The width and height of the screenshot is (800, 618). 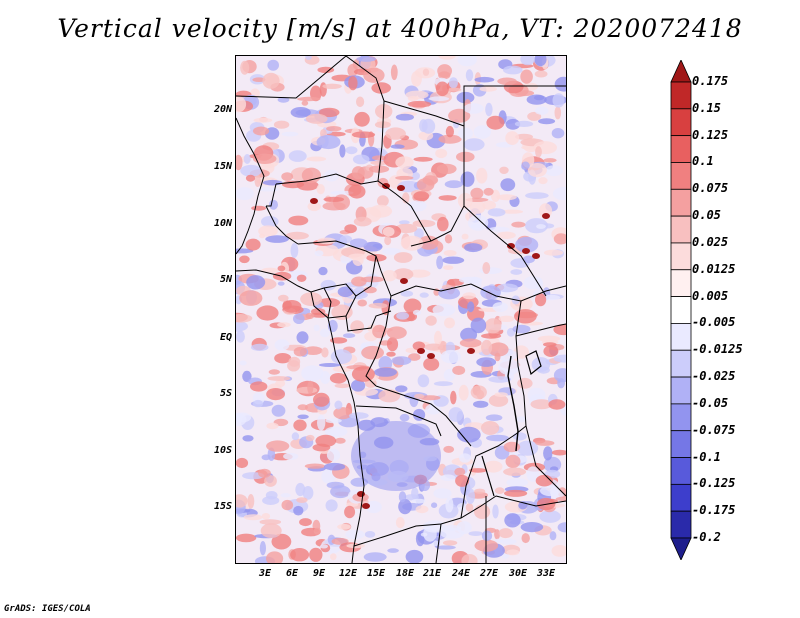 I want to click on lat-label: EQ, so click(x=225, y=337).